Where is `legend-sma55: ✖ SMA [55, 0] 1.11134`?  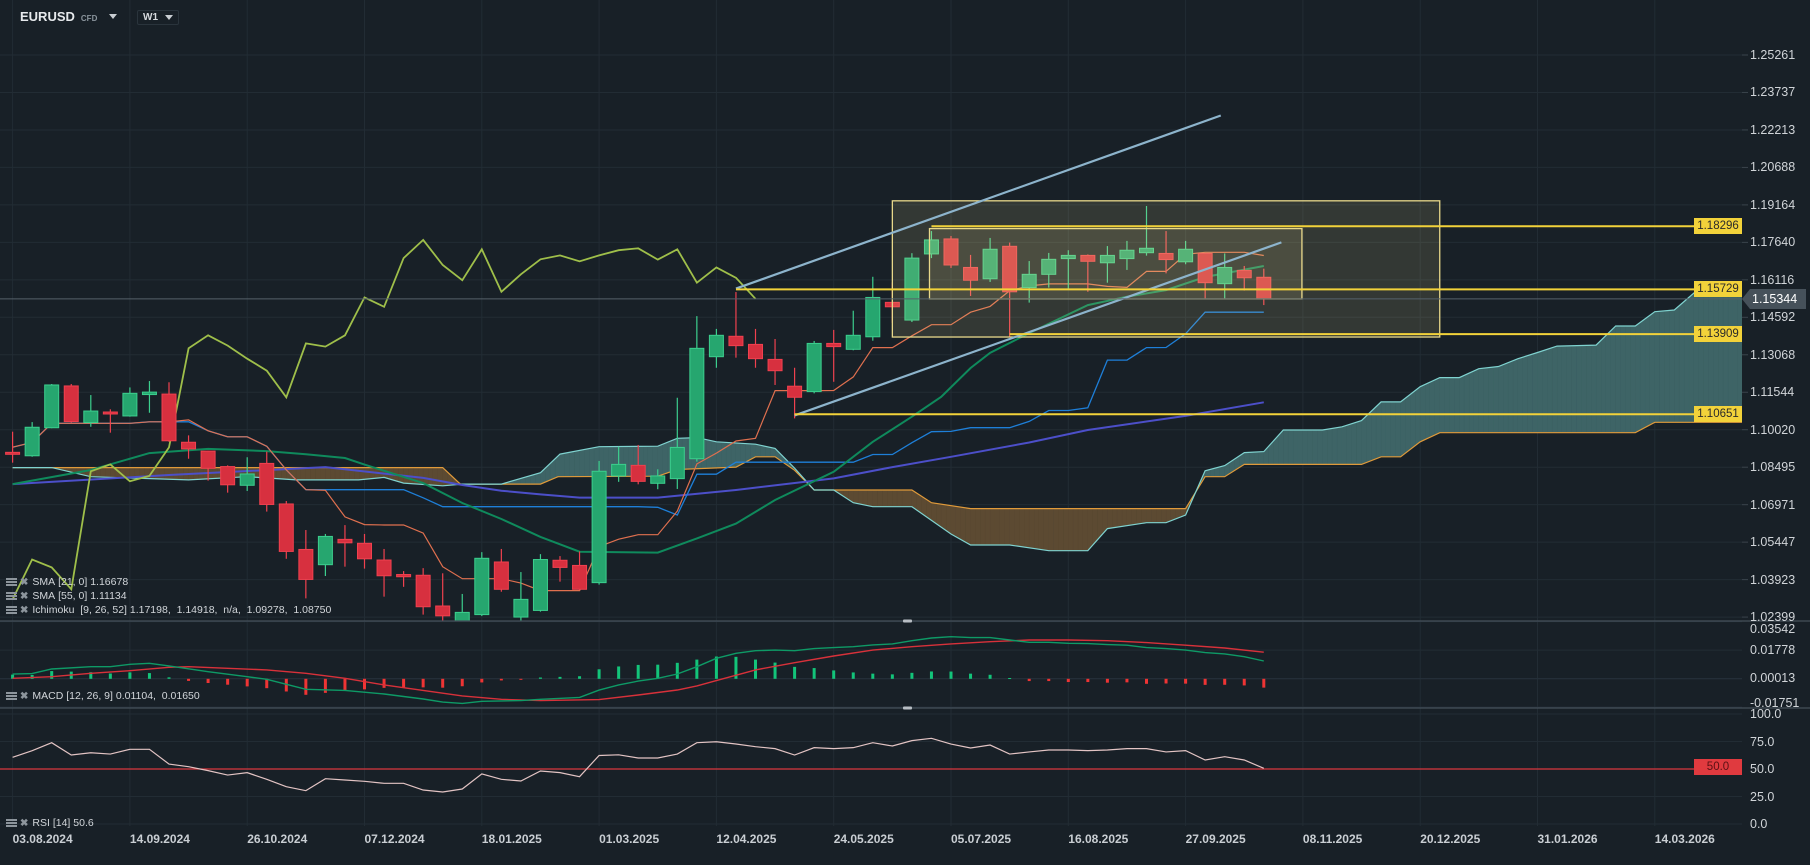 legend-sma55: ✖ SMA [55, 0] 1.11134 is located at coordinates (66, 596).